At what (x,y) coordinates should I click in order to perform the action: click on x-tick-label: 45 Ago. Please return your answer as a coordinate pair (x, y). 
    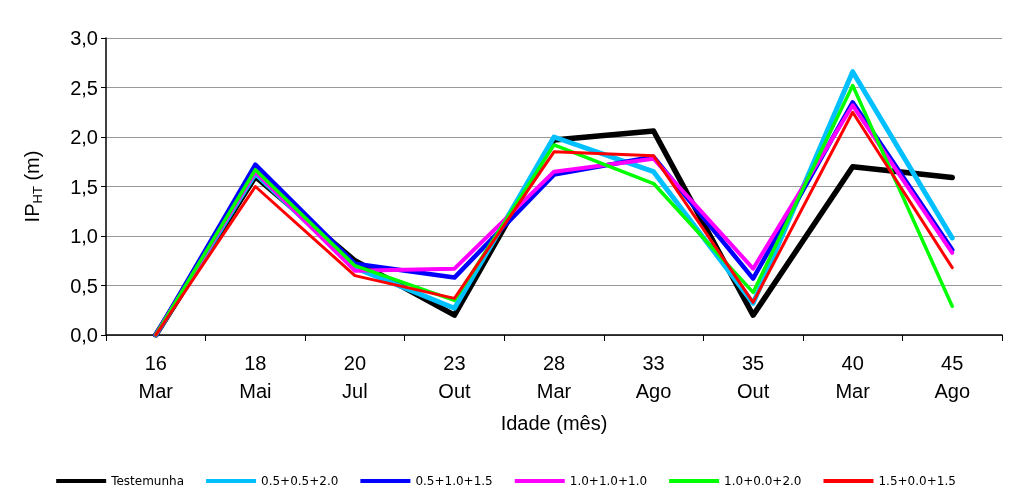
    Looking at the image, I should click on (952, 377).